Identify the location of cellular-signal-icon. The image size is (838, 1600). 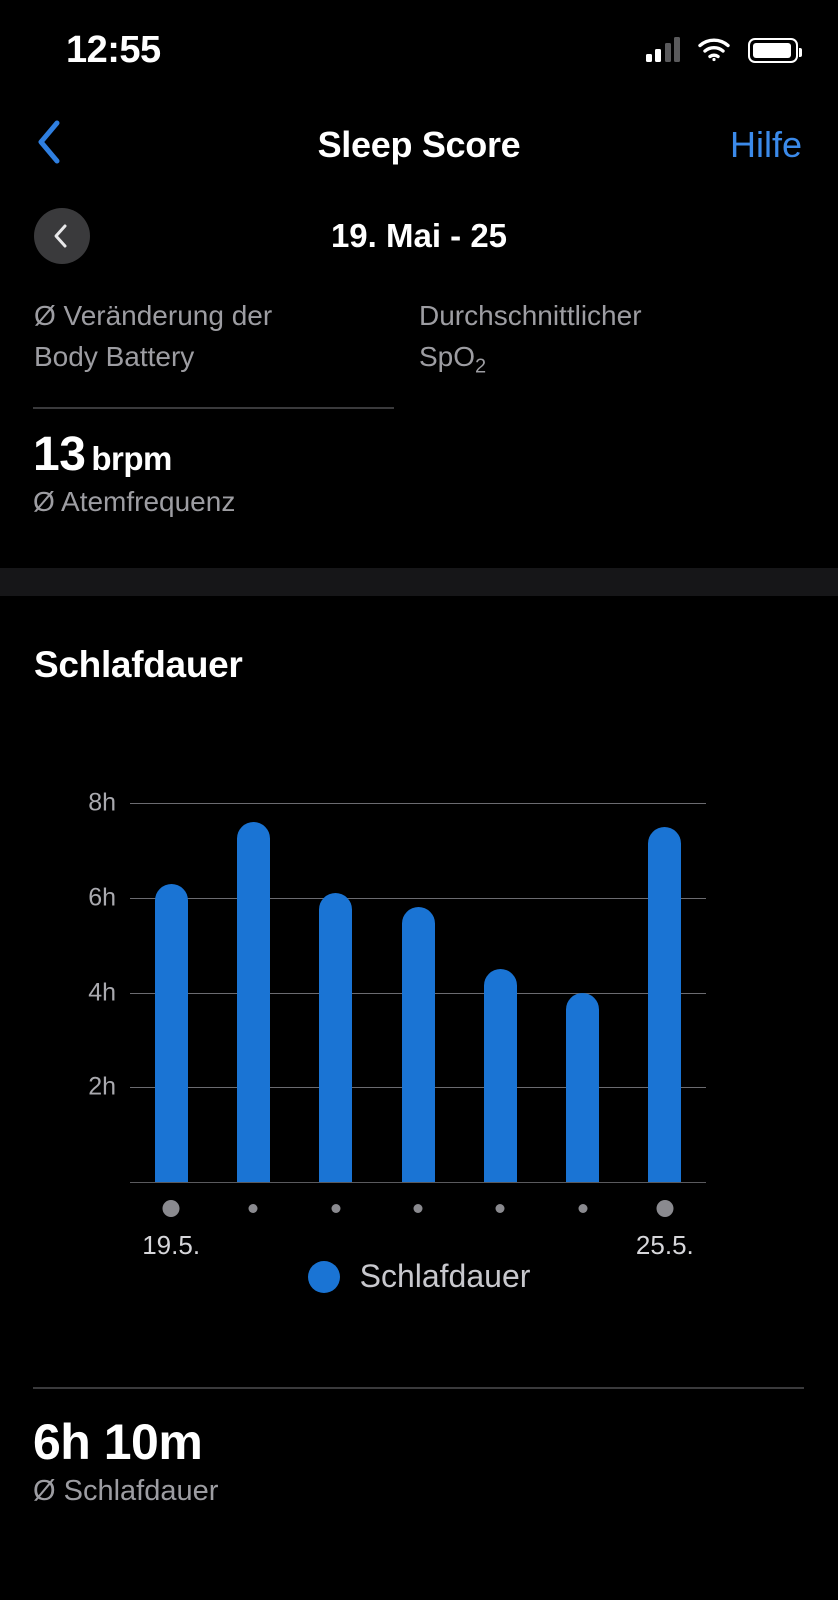
(662, 49).